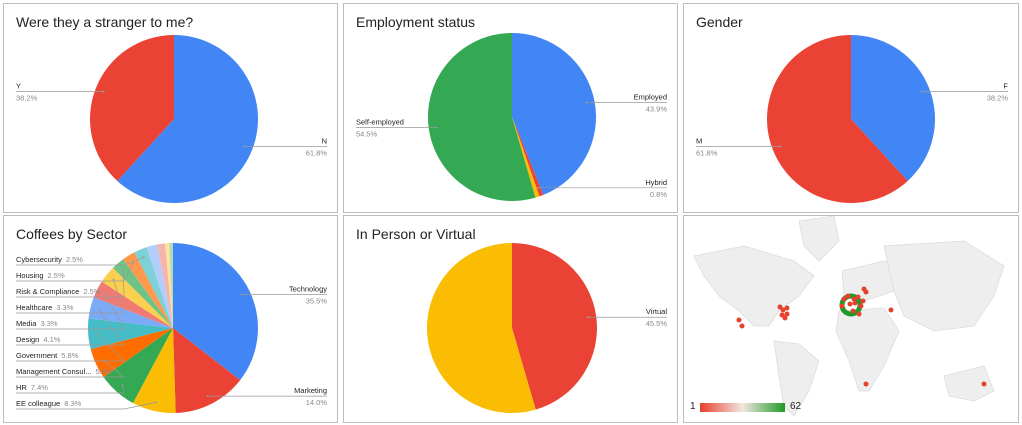 This screenshot has height=425, width=1022. What do you see at coordinates (30, 275) in the screenshot?
I see `slice-label: Housing` at bounding box center [30, 275].